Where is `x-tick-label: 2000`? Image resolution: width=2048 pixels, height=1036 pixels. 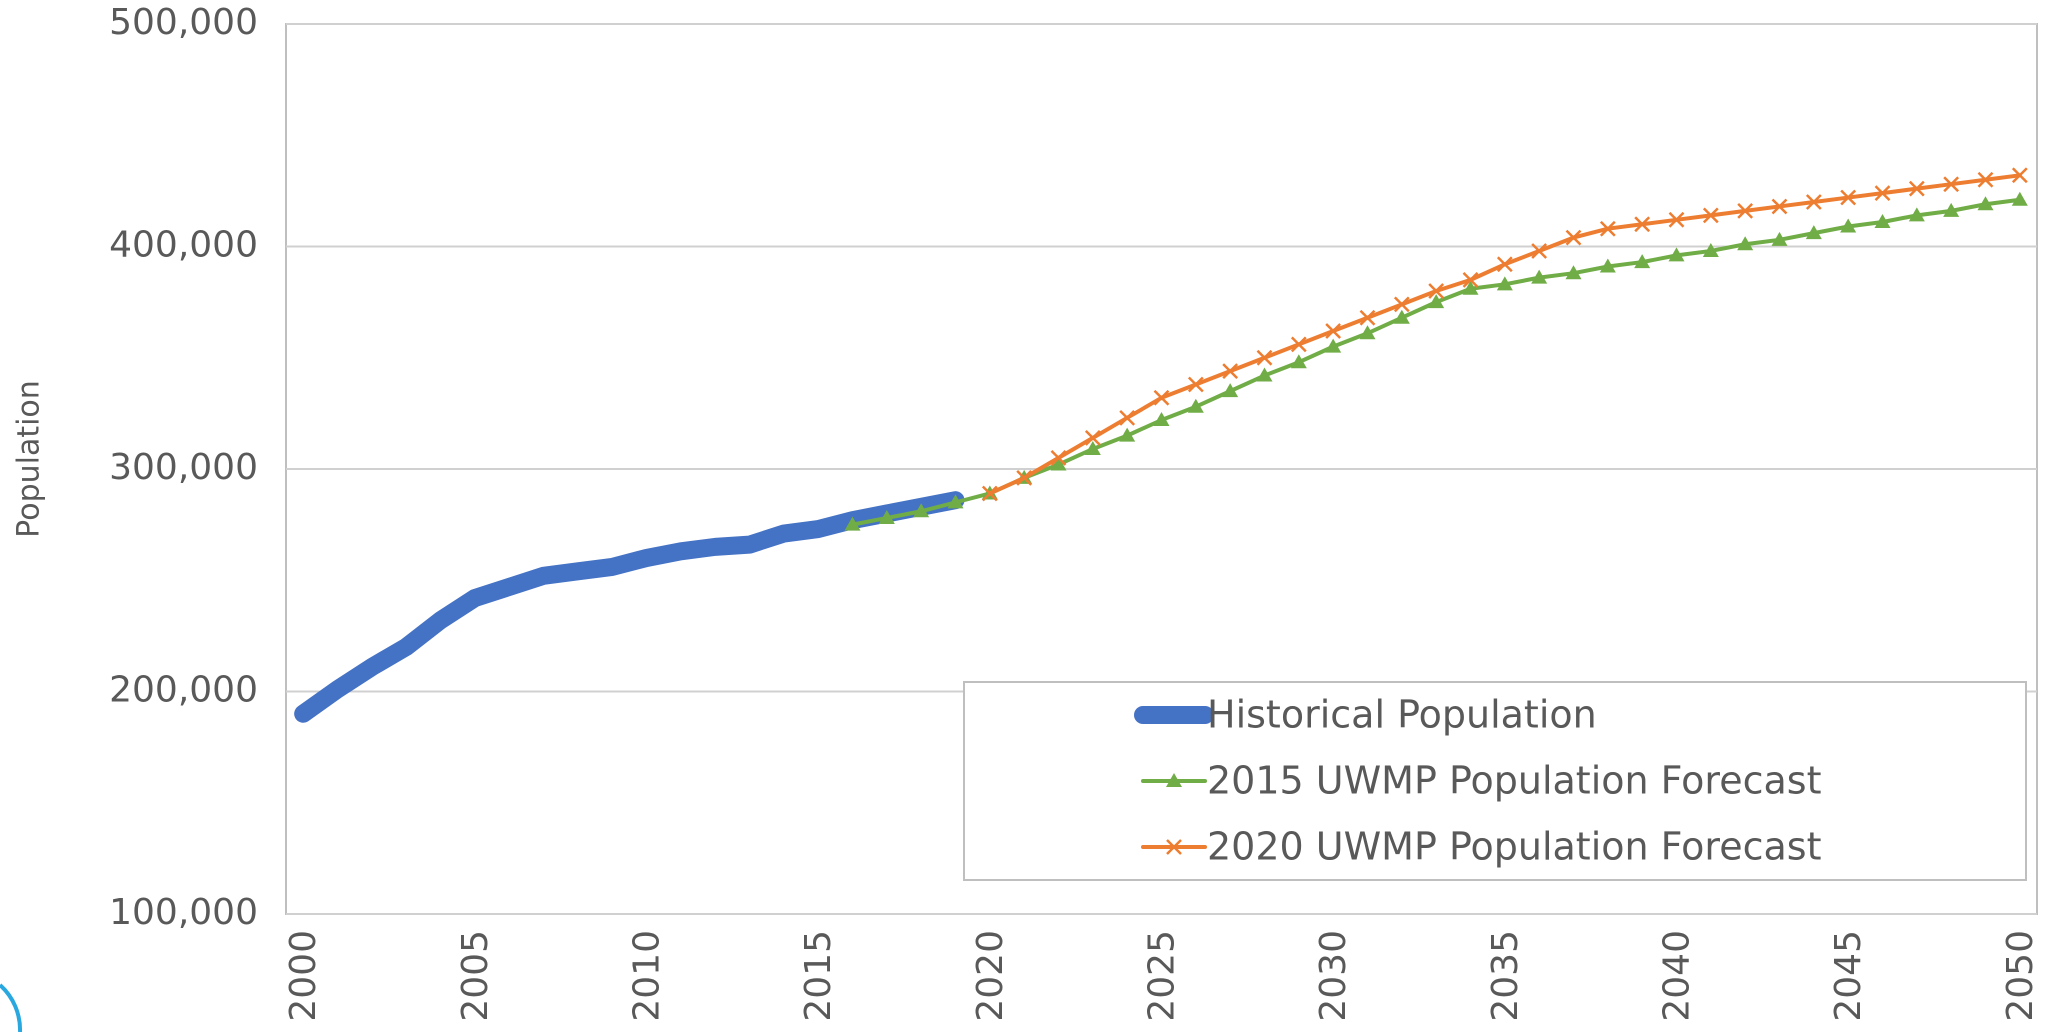 x-tick-label: 2000 is located at coordinates (303, 976).